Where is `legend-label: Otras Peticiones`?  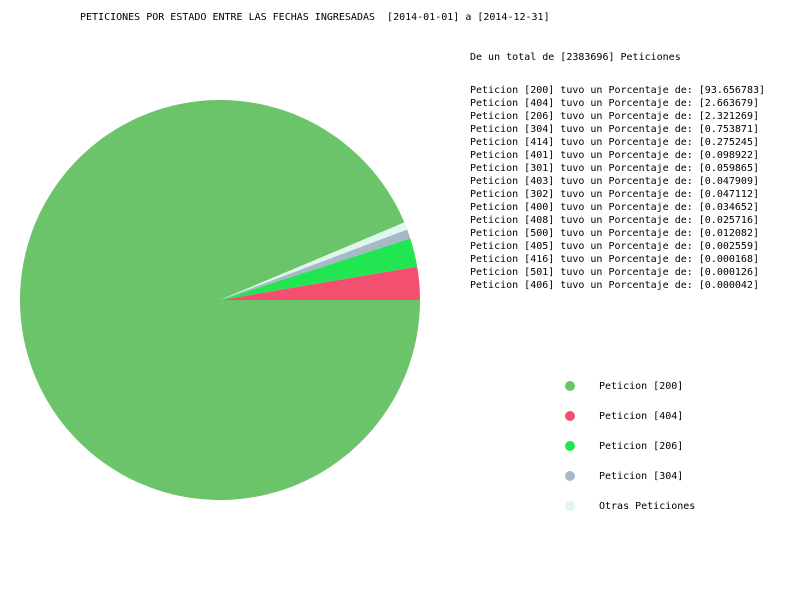
legend-label: Otras Peticiones is located at coordinates (647, 506).